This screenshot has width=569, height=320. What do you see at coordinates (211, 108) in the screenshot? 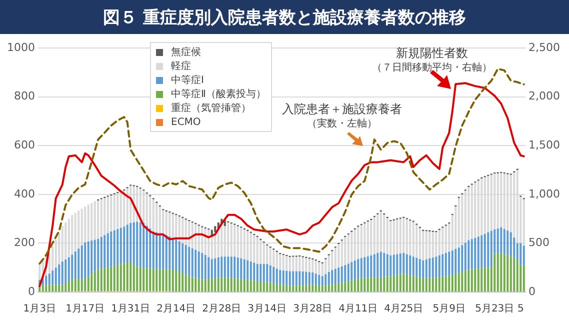
I see `legend-label: 重症（気管挿管）` at bounding box center [211, 108].